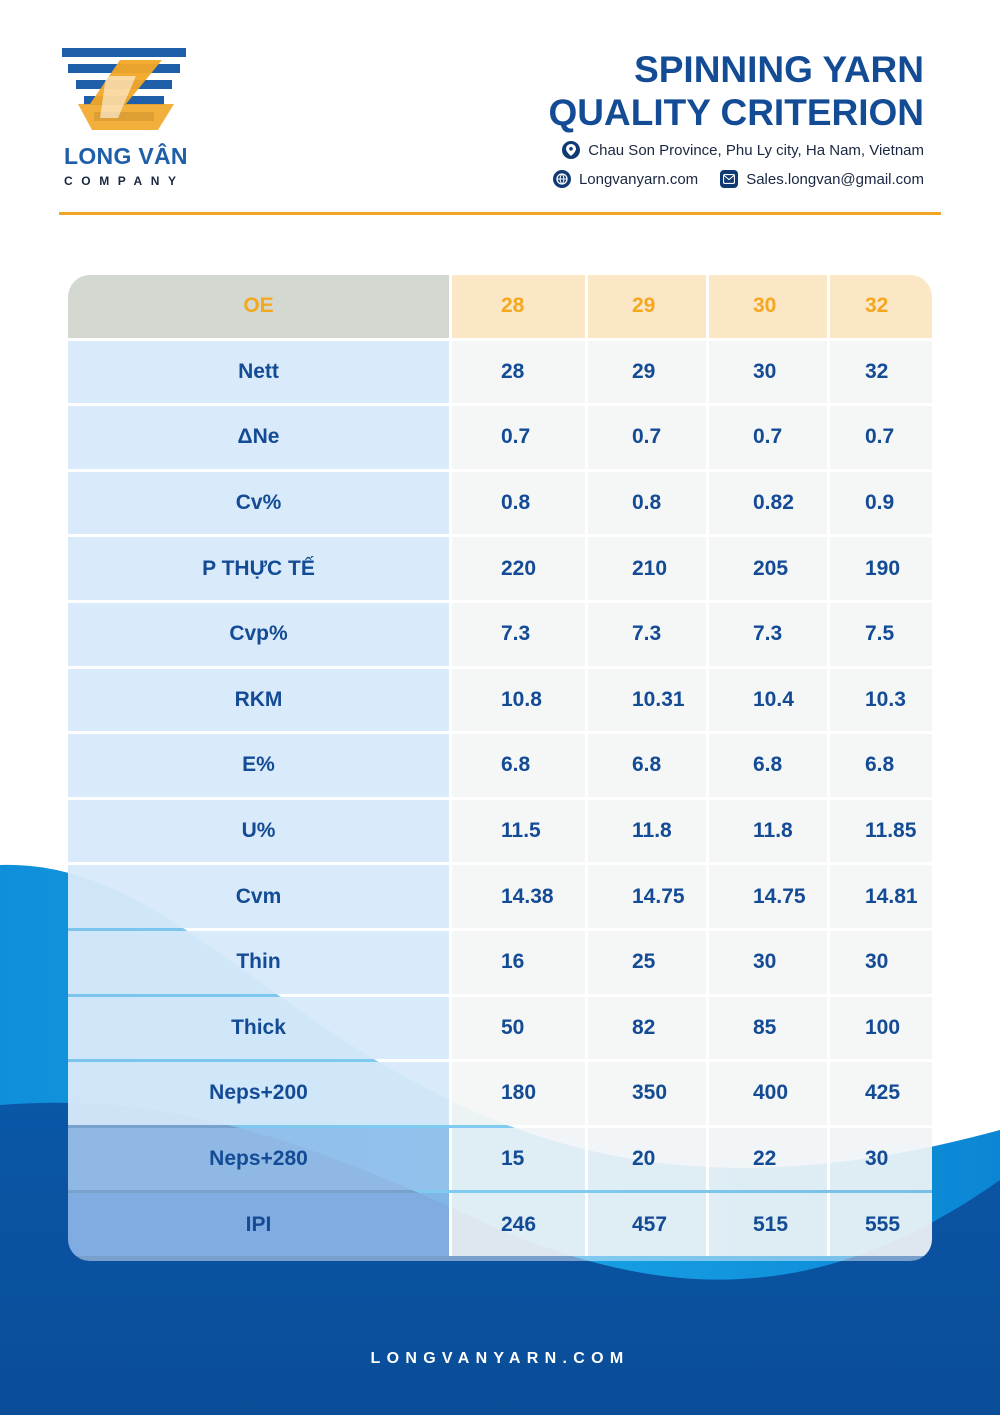  I want to click on table-cell: 10.4, so click(766, 700).